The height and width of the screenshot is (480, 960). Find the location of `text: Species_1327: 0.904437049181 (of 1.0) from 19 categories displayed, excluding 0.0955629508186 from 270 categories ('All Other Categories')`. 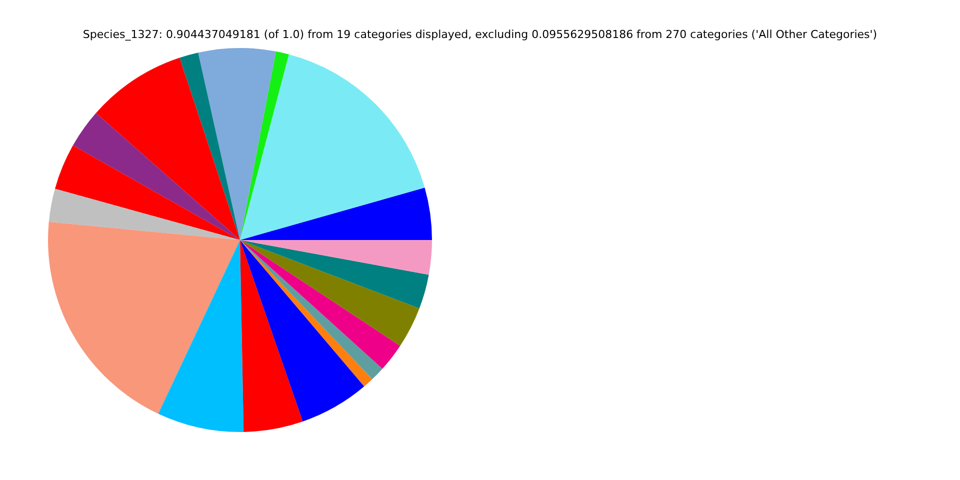

text: Species_1327: 0.904437049181 (of 1.0) from 19 categories displayed, excluding 0.0955629508186 from 270 categories ('All Other Categories') is located at coordinates (480, 34).